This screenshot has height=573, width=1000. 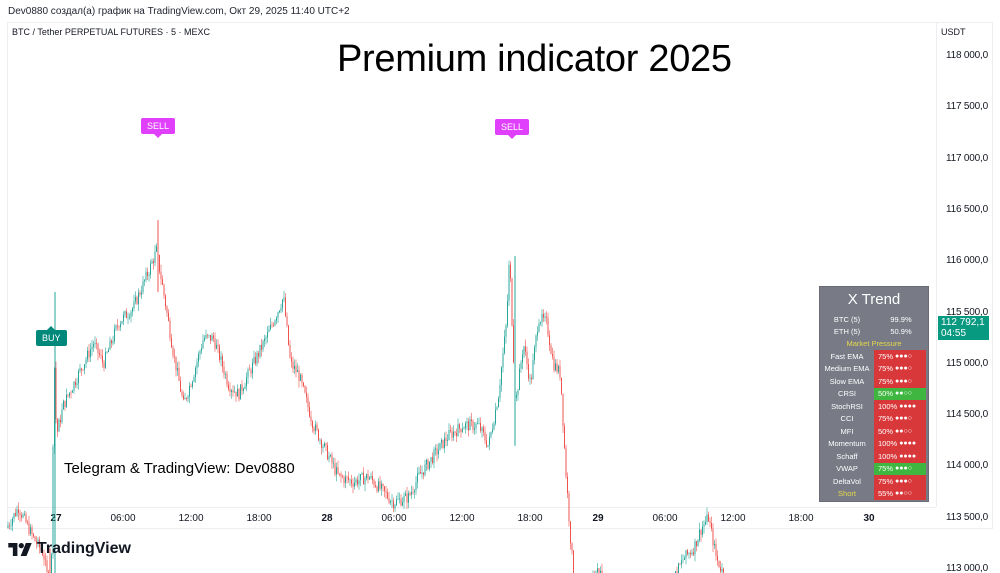 I want to click on last-price-value: 112 792,1, so click(x=963, y=322).